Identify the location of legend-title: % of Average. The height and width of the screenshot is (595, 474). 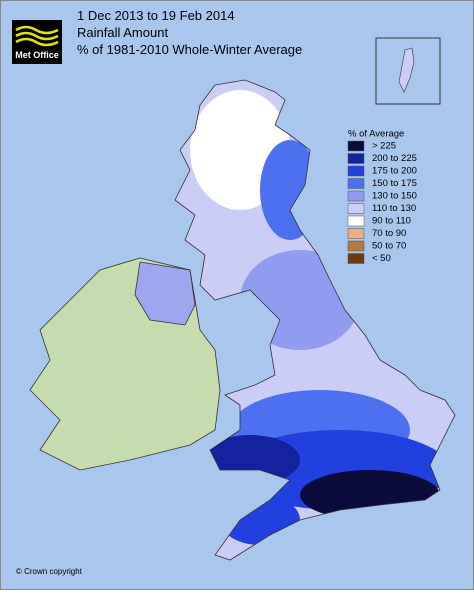
(376, 134).